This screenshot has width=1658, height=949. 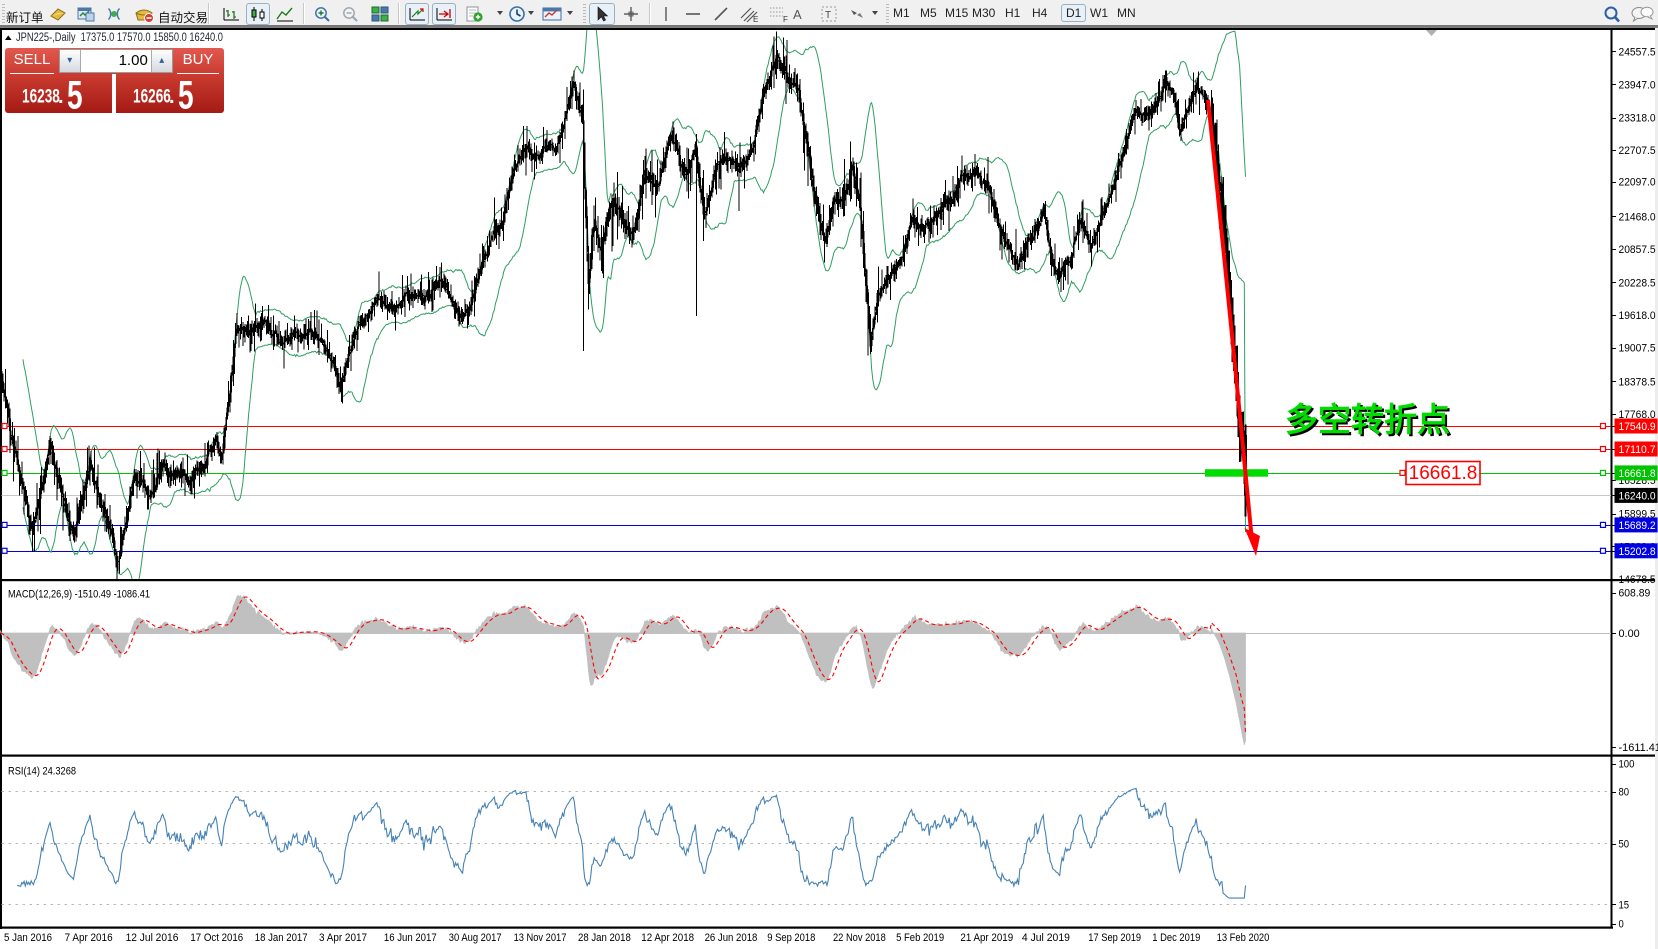 I want to click on svg-text: 20857.5, so click(x=1637, y=250).